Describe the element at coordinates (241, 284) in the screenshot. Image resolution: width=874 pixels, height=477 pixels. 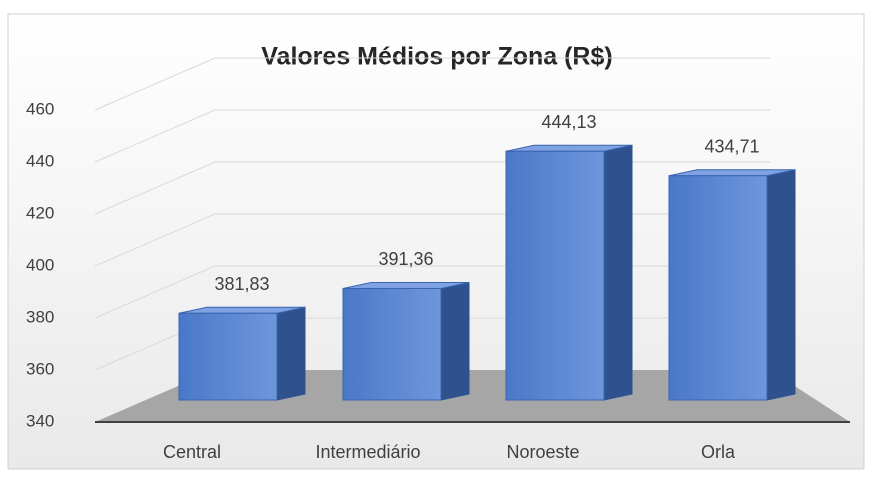
I see `data-label: 381,83` at that location.